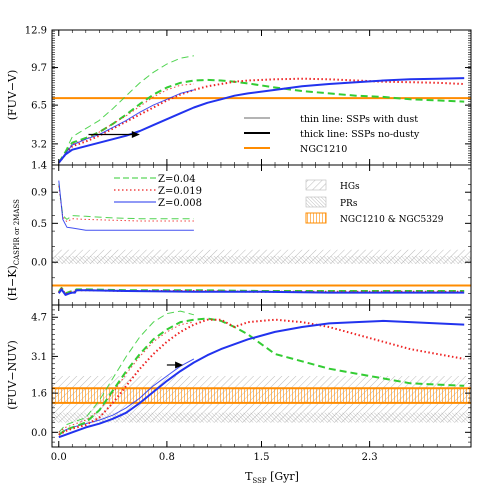 This screenshot has width=496, height=496. I want to click on xlabel: TSSP [Gyr], so click(272, 477).